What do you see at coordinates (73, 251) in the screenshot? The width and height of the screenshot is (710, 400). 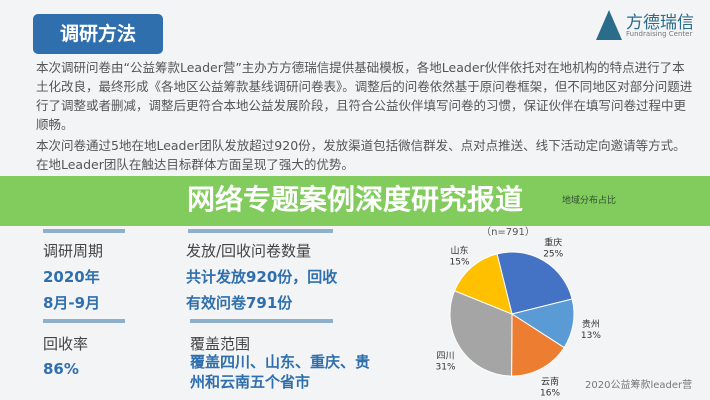 I see `stat-label-period: 调研周期` at bounding box center [73, 251].